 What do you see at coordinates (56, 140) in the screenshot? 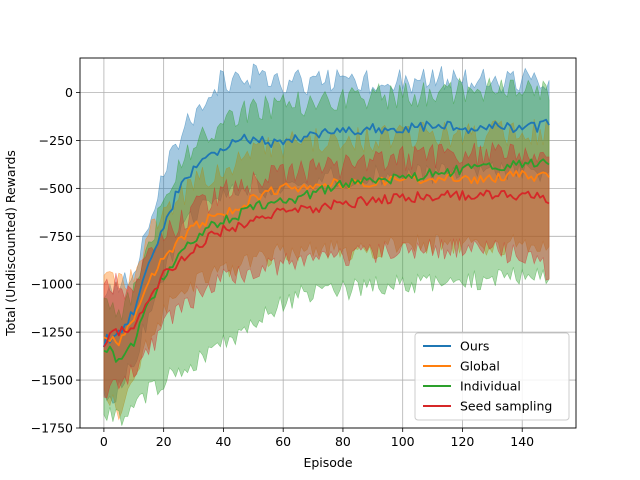
I see `y-tick-label: −250` at bounding box center [56, 140].